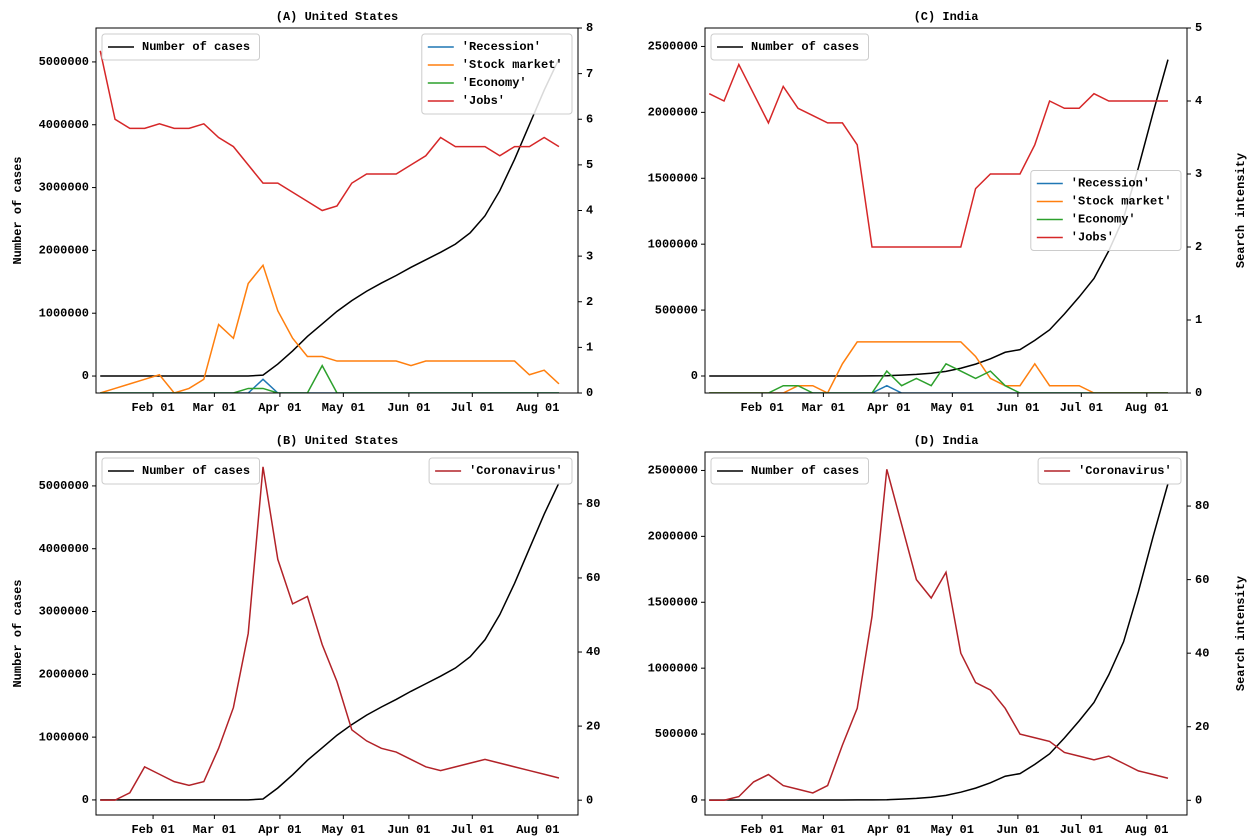  What do you see at coordinates (946, 17) in the screenshot?
I see `chart-title: (C) India` at bounding box center [946, 17].